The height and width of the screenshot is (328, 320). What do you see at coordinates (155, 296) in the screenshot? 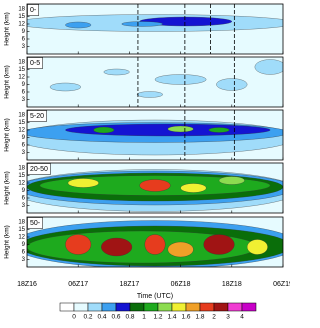
I see `x-axis-label: Time (UTC)` at bounding box center [155, 296].